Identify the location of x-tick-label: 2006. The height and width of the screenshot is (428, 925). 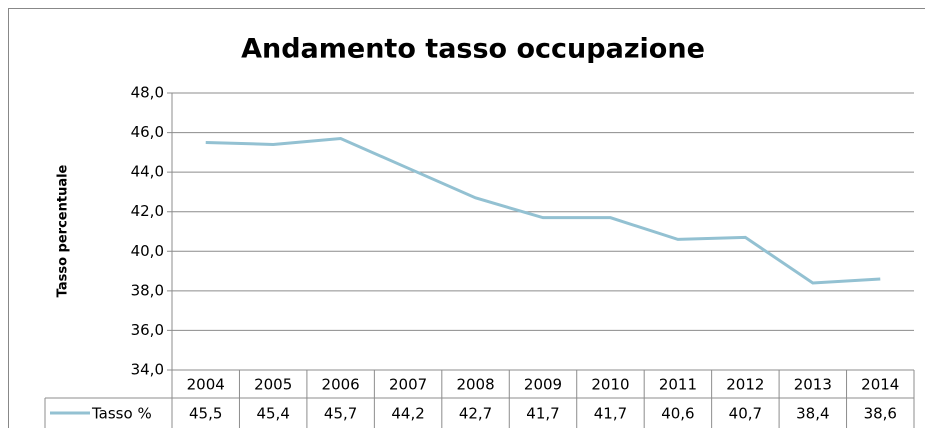
(341, 385).